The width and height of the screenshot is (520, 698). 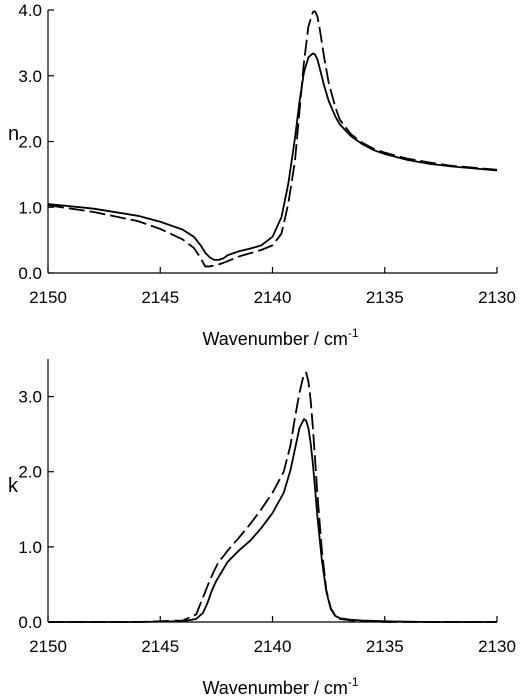 I want to click on y-tick-label: 4.0, so click(x=30, y=10).